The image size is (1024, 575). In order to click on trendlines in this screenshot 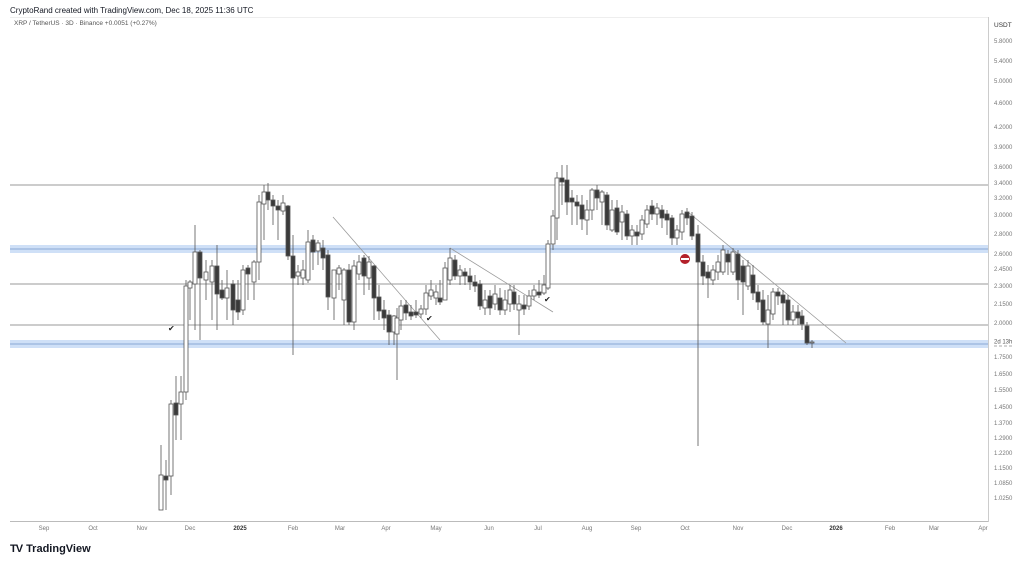, I will do `click(589, 277)`.